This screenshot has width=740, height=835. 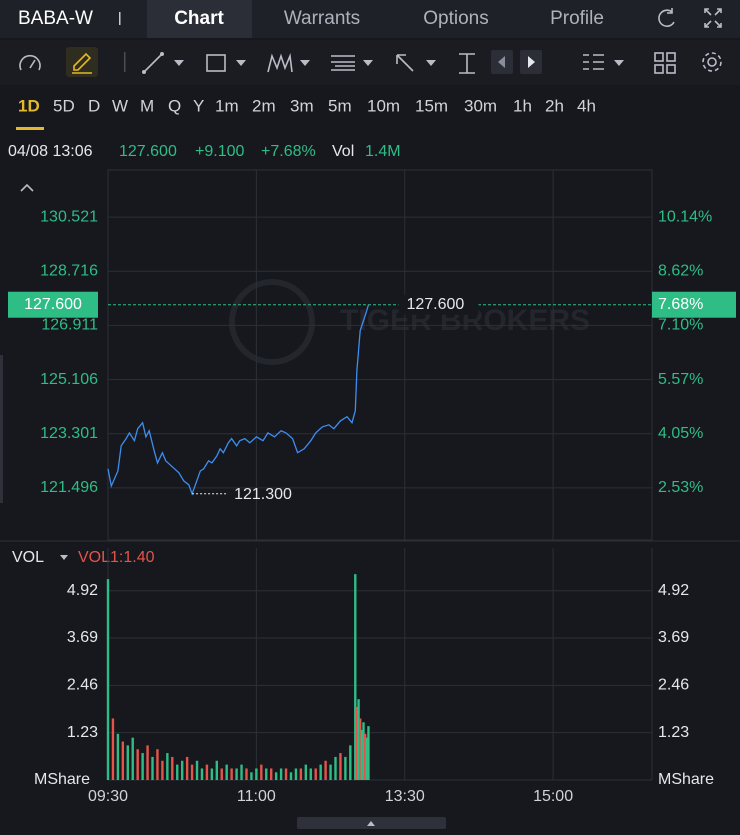 I want to click on x-tick-label: 11:00, so click(x=256, y=796).